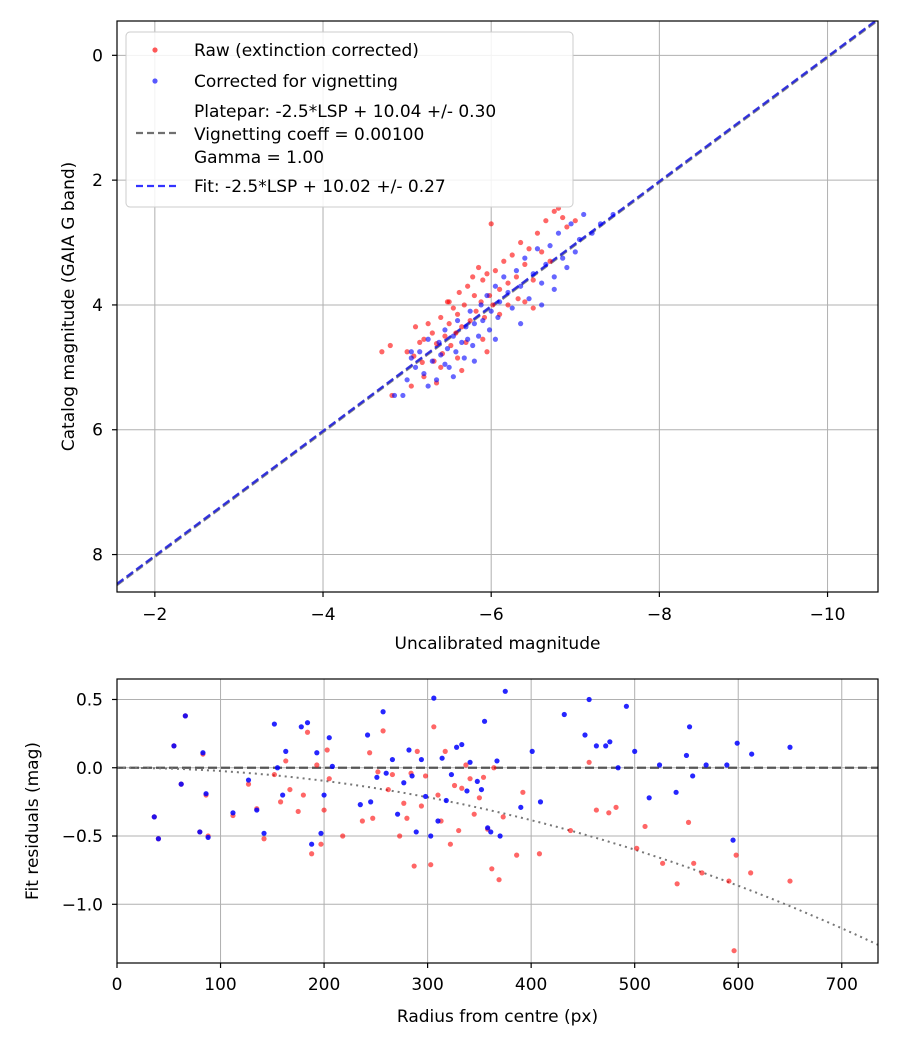 The image size is (900, 1050). What do you see at coordinates (69, 307) in the screenshot?
I see `top-y-axis-label: Catalog magnitude (GAIA G band)` at bounding box center [69, 307].